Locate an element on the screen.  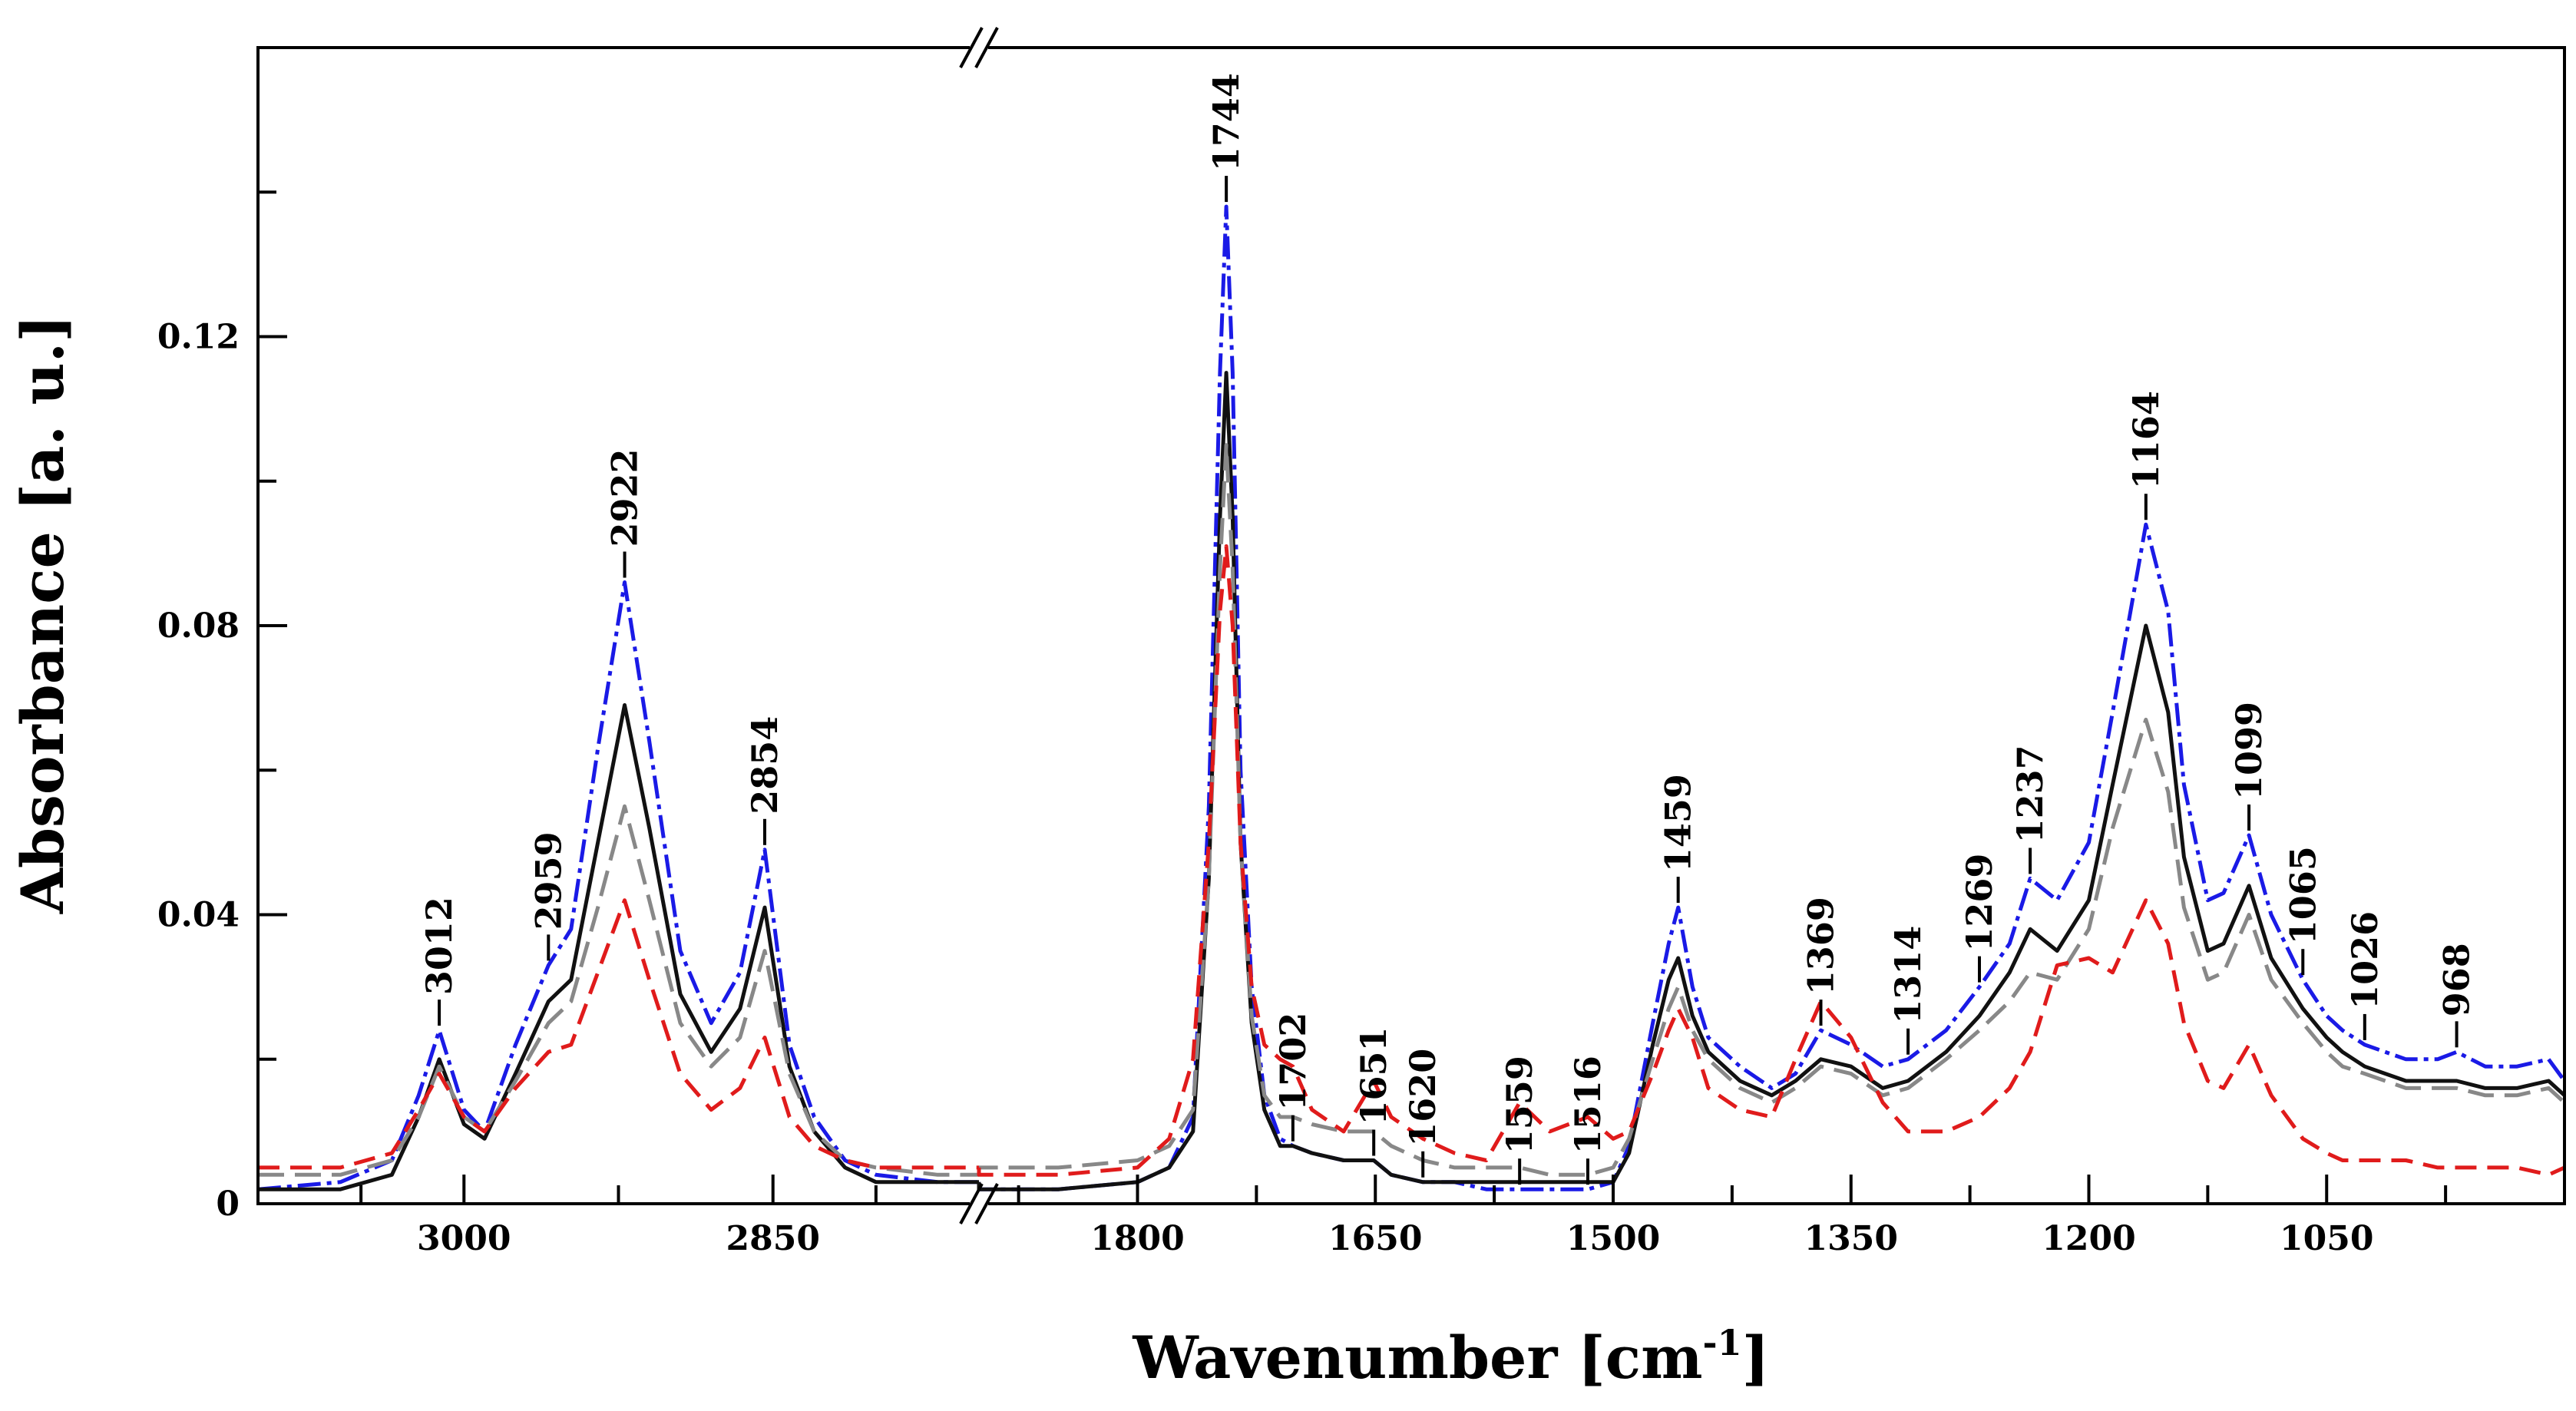
y-tick-label: 0.04 is located at coordinates (199, 916).